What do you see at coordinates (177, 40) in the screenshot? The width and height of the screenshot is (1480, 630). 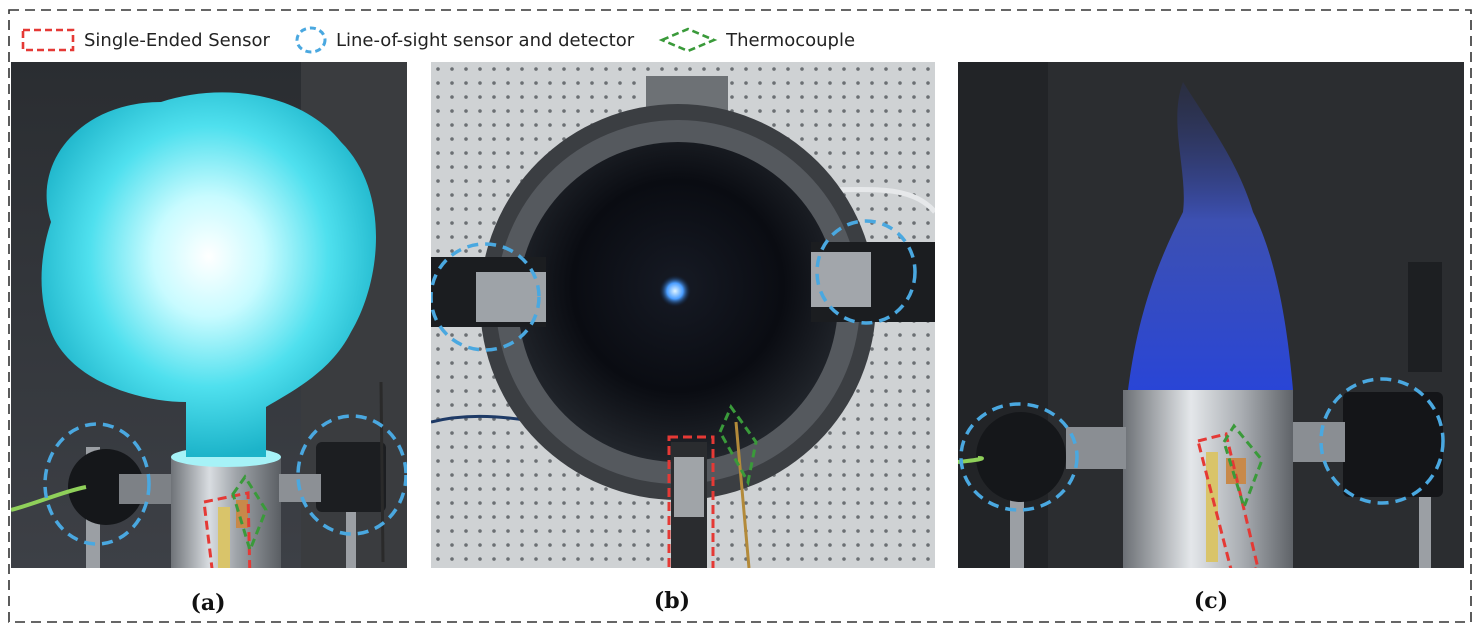 I see `legend-label-single-ended: Single-Ended Sensor` at bounding box center [177, 40].